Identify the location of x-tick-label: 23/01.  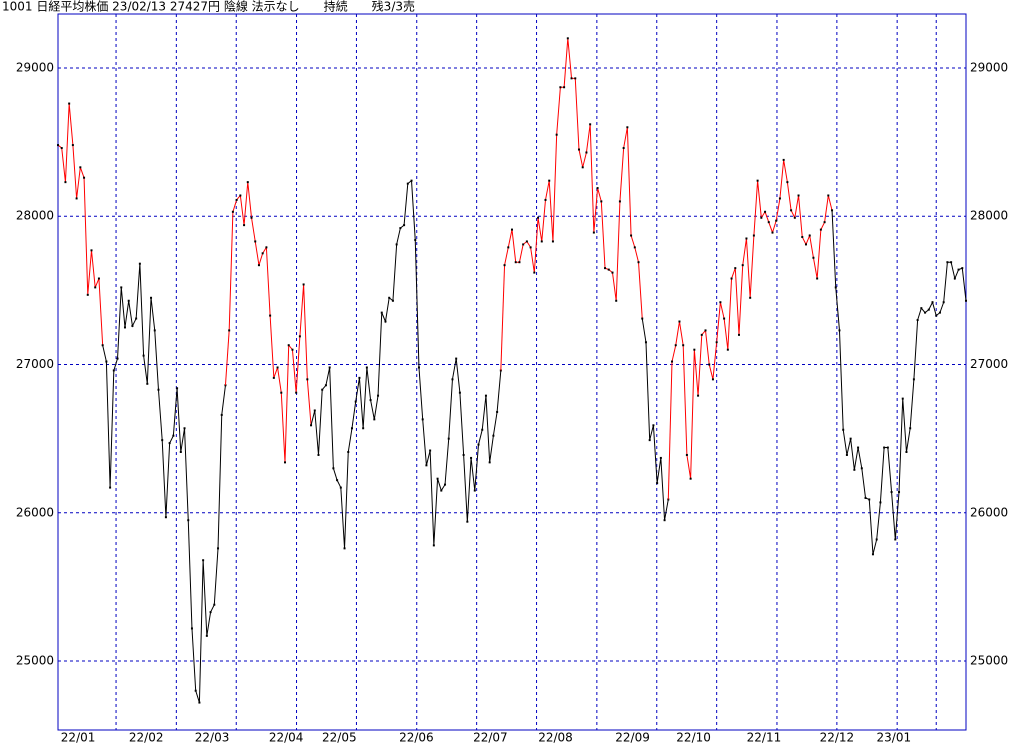
(894, 738).